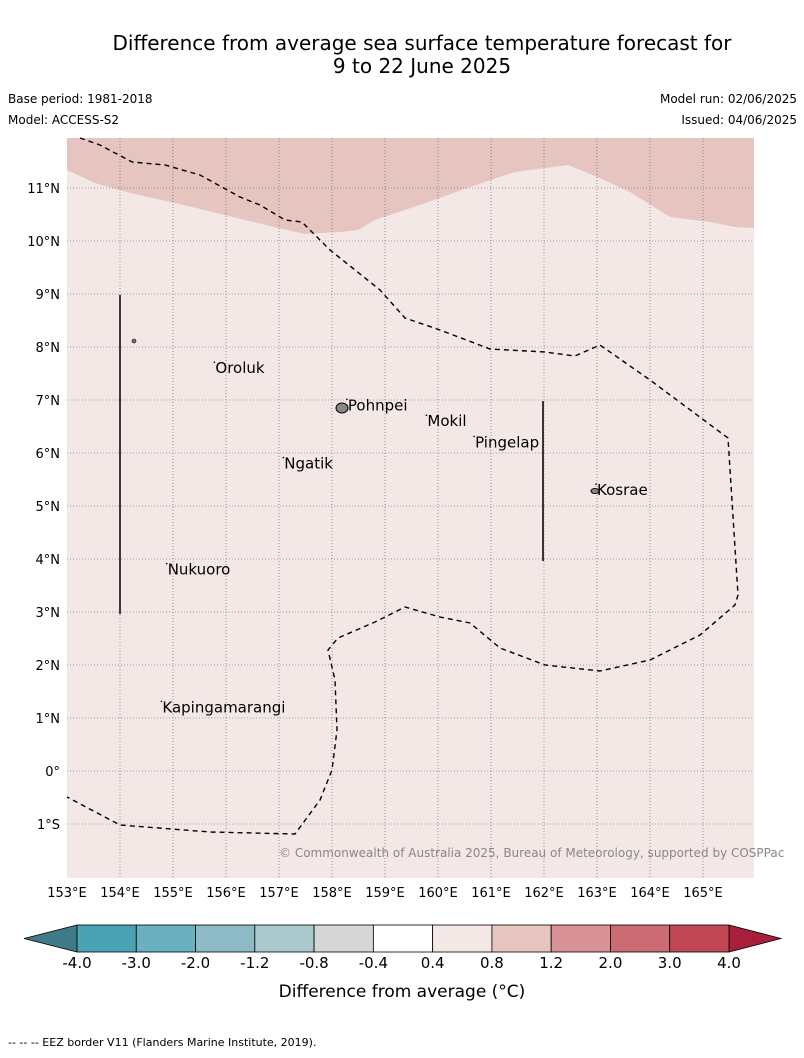  Describe the element at coordinates (239, 368) in the screenshot. I see `place-label: Oroluk` at that location.